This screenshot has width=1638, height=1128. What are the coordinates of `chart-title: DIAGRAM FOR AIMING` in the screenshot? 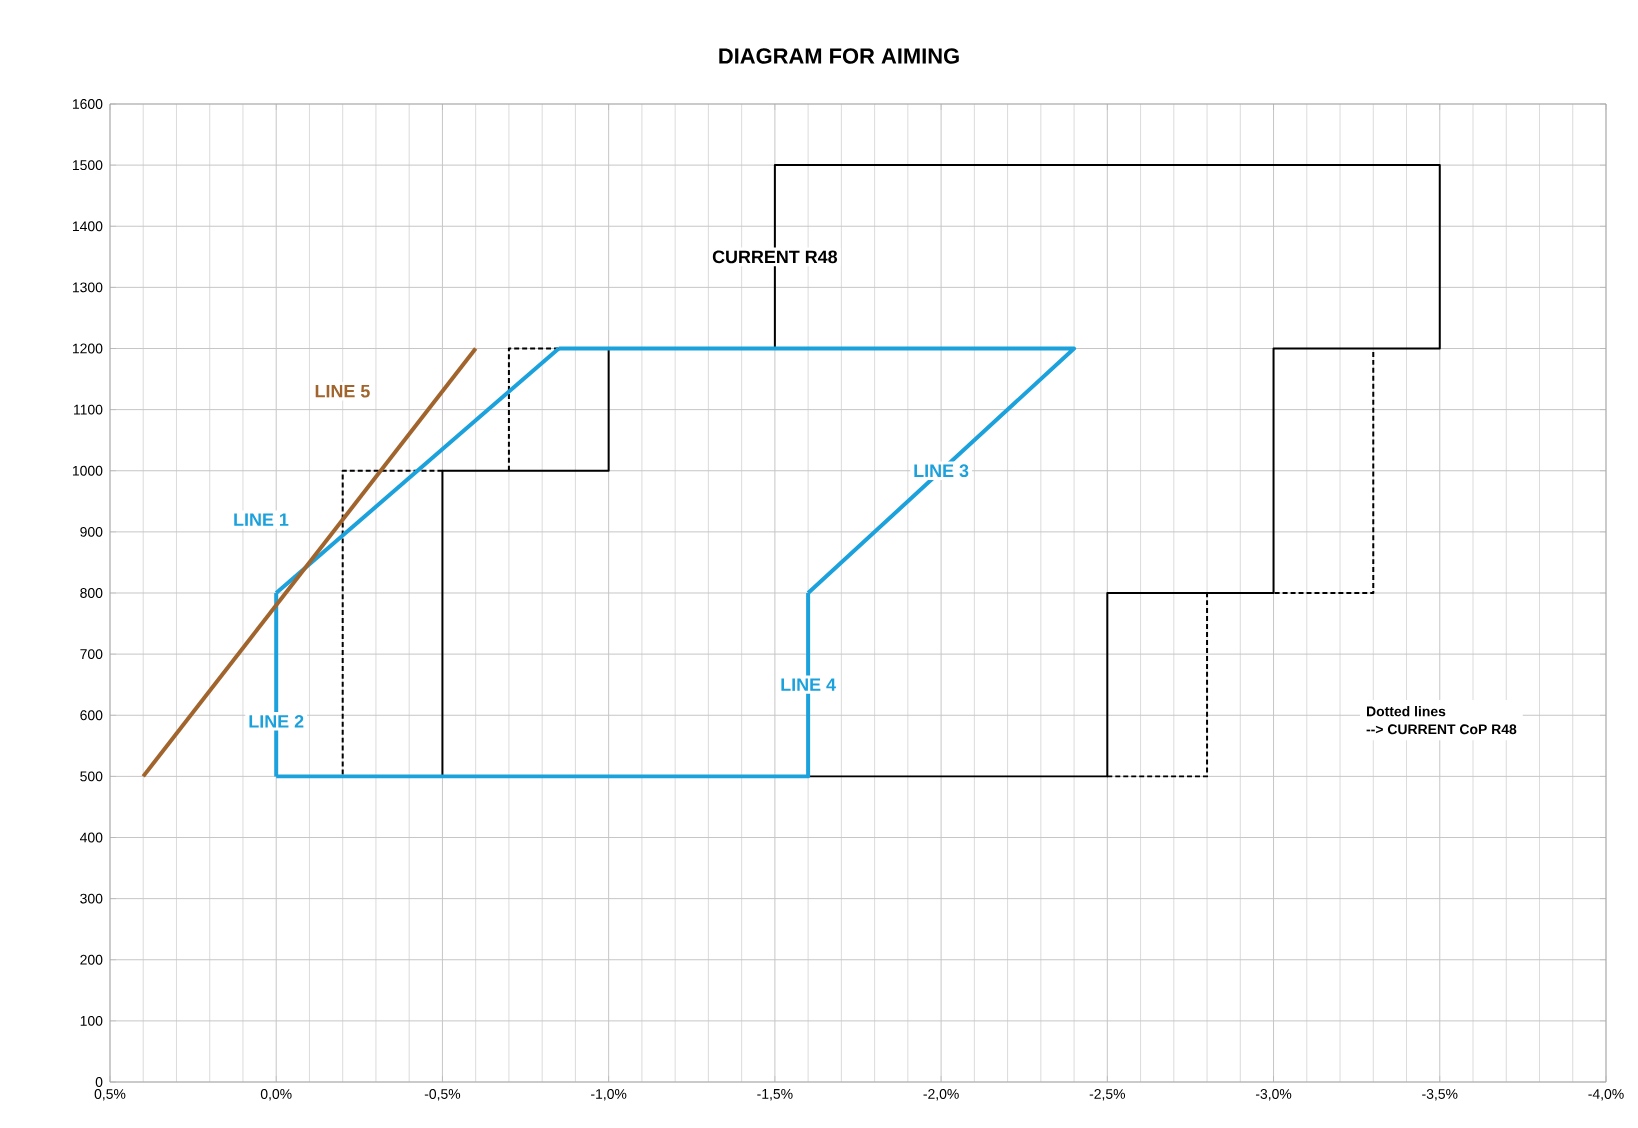 It's located at (839, 56).